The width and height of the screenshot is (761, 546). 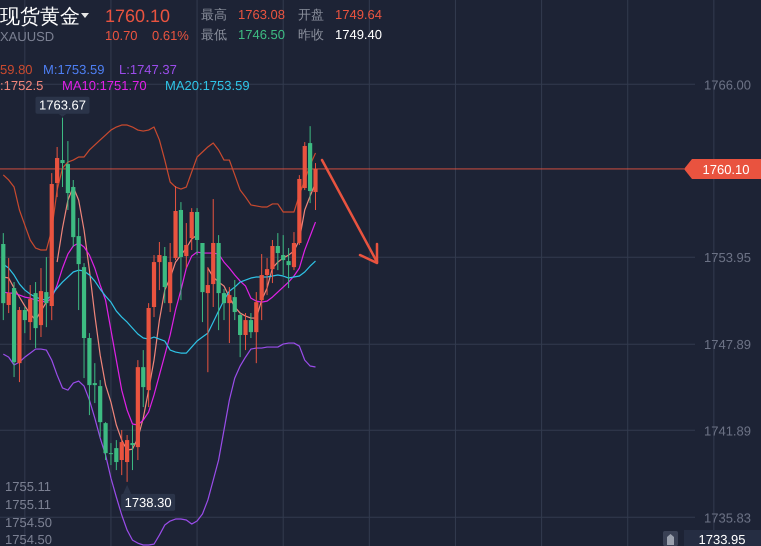 What do you see at coordinates (27, 36) in the screenshot?
I see `text: XAUUSD` at bounding box center [27, 36].